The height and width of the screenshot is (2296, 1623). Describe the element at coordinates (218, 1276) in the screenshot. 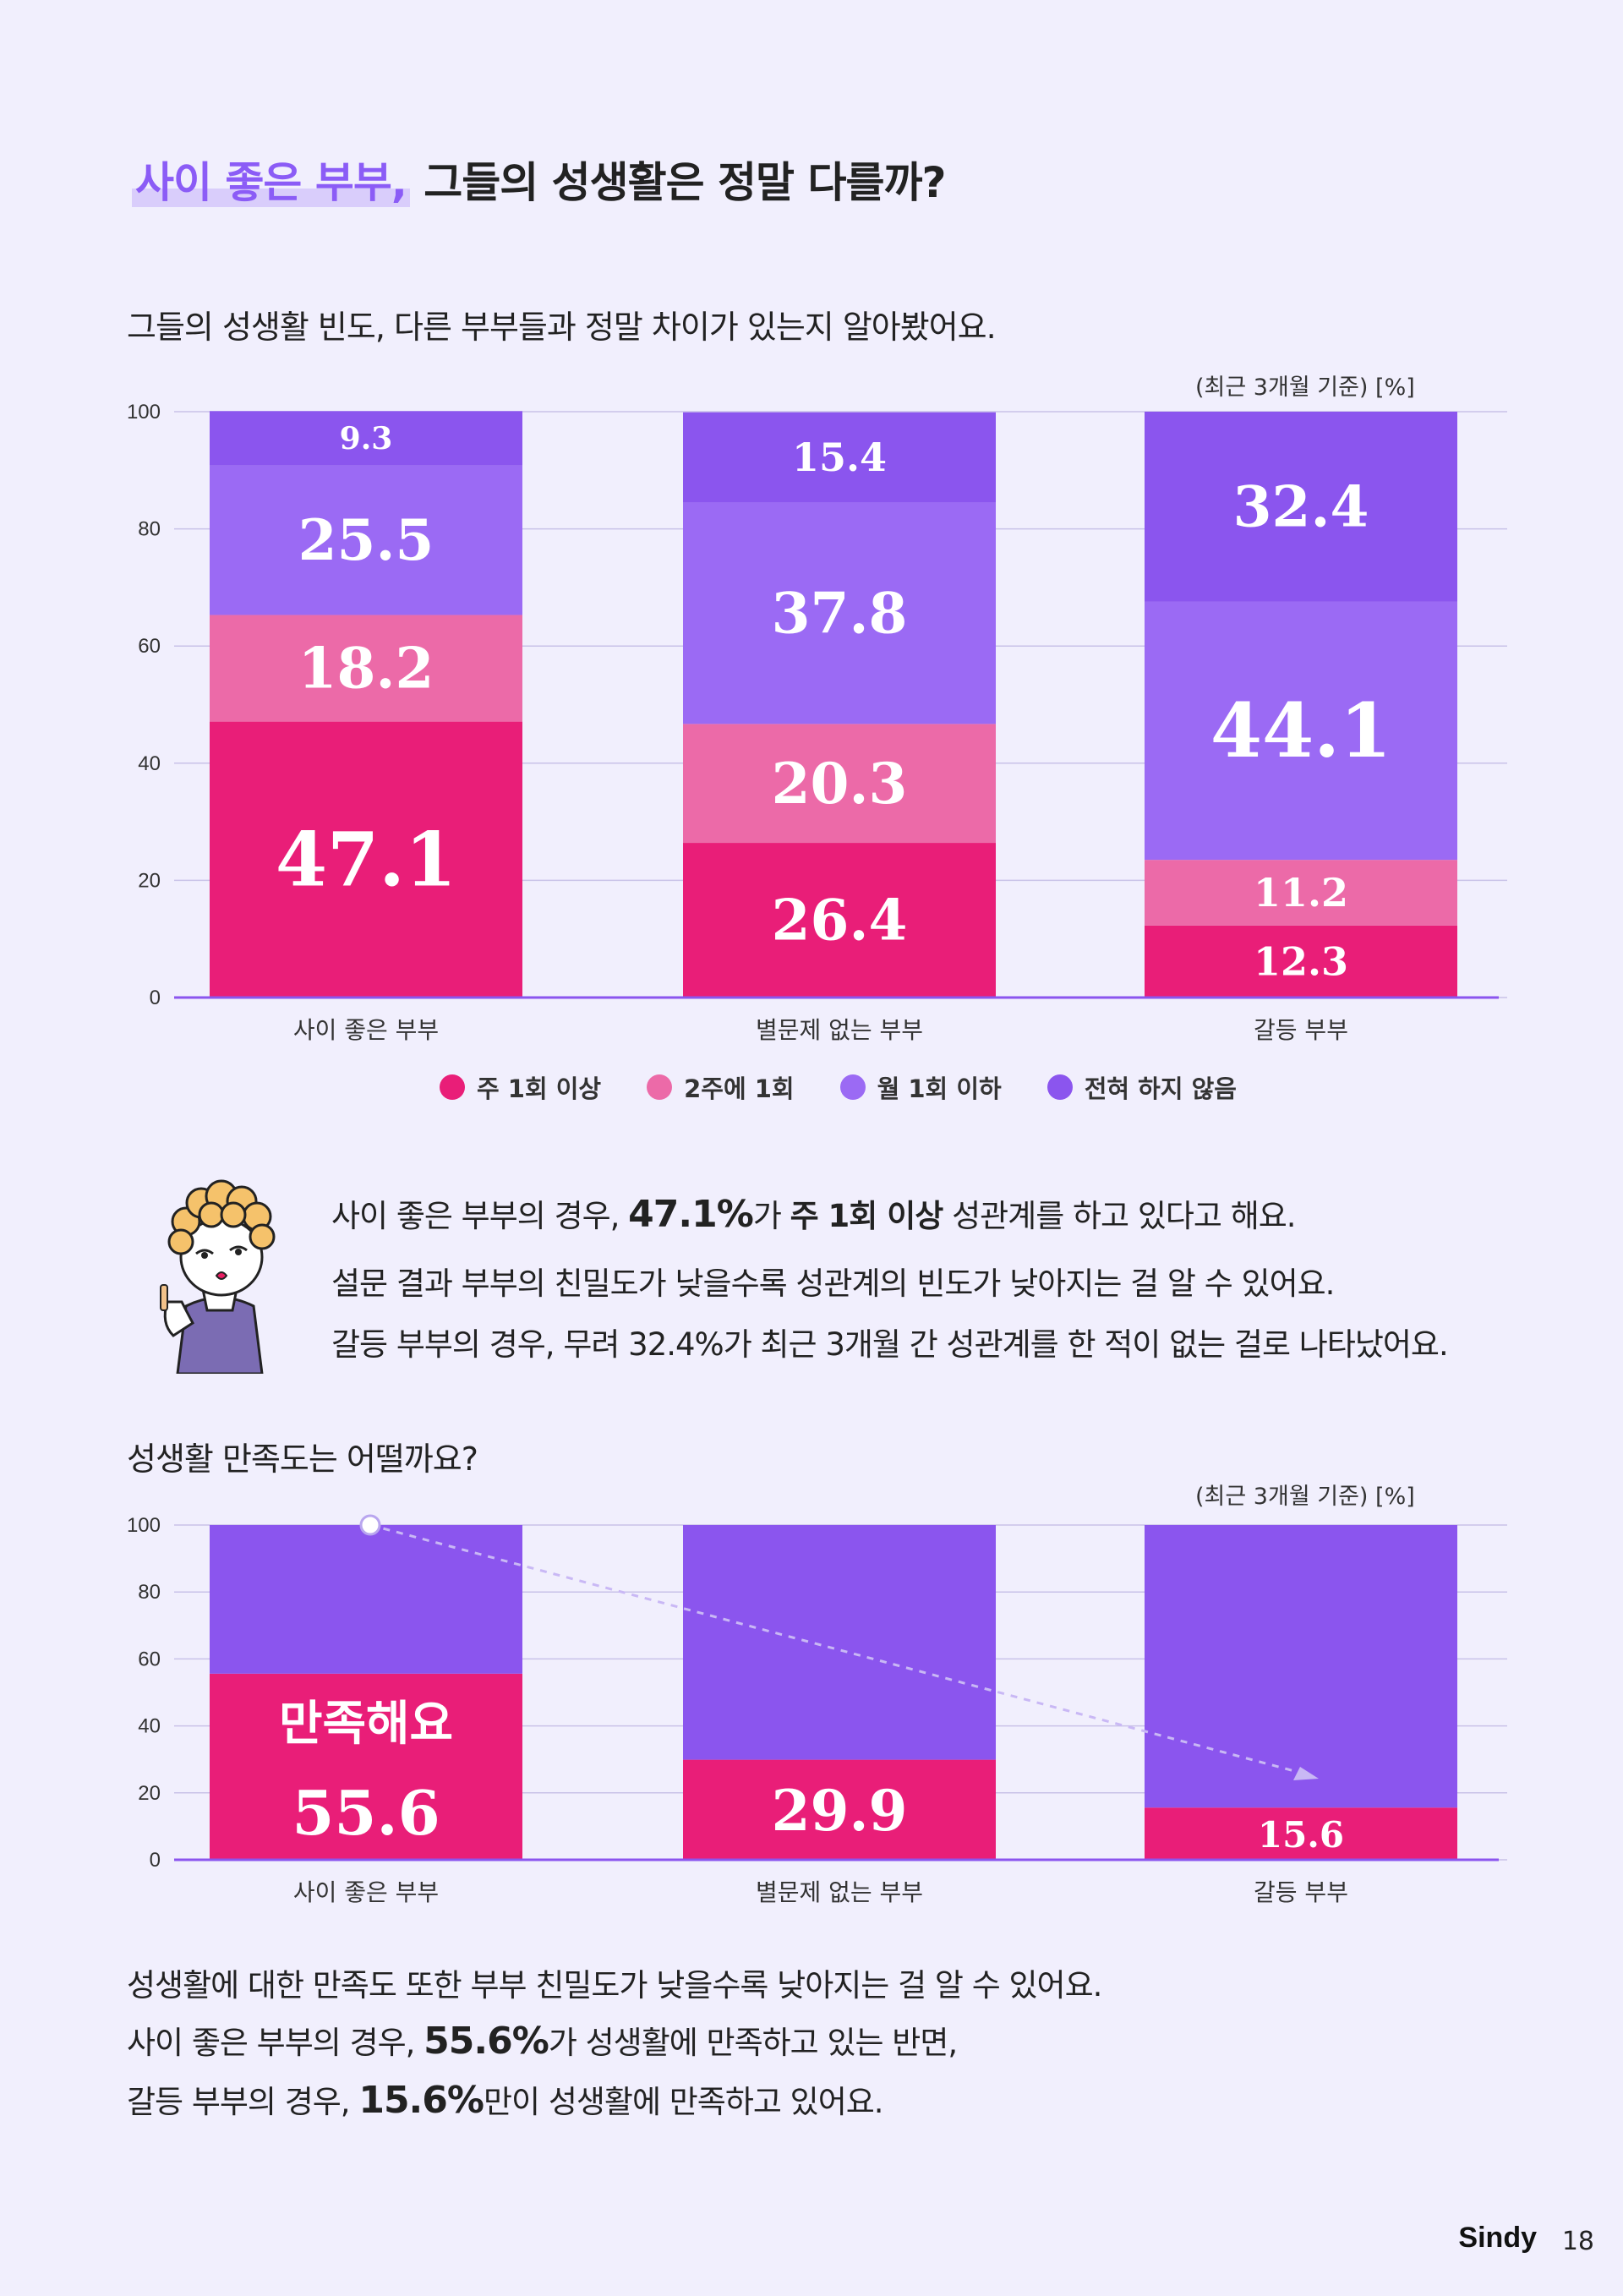

I see `character-illustration` at that location.